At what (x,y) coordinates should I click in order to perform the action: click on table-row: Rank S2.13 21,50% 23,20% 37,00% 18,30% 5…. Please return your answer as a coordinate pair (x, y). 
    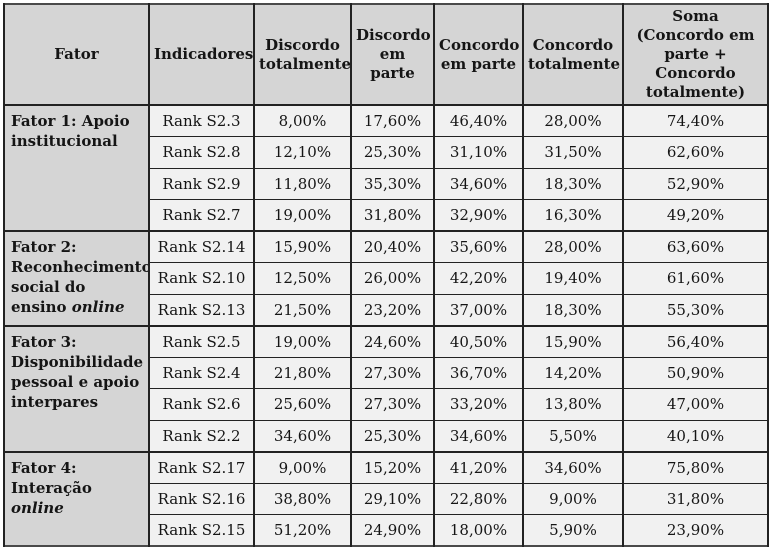
    Looking at the image, I should click on (386, 309).